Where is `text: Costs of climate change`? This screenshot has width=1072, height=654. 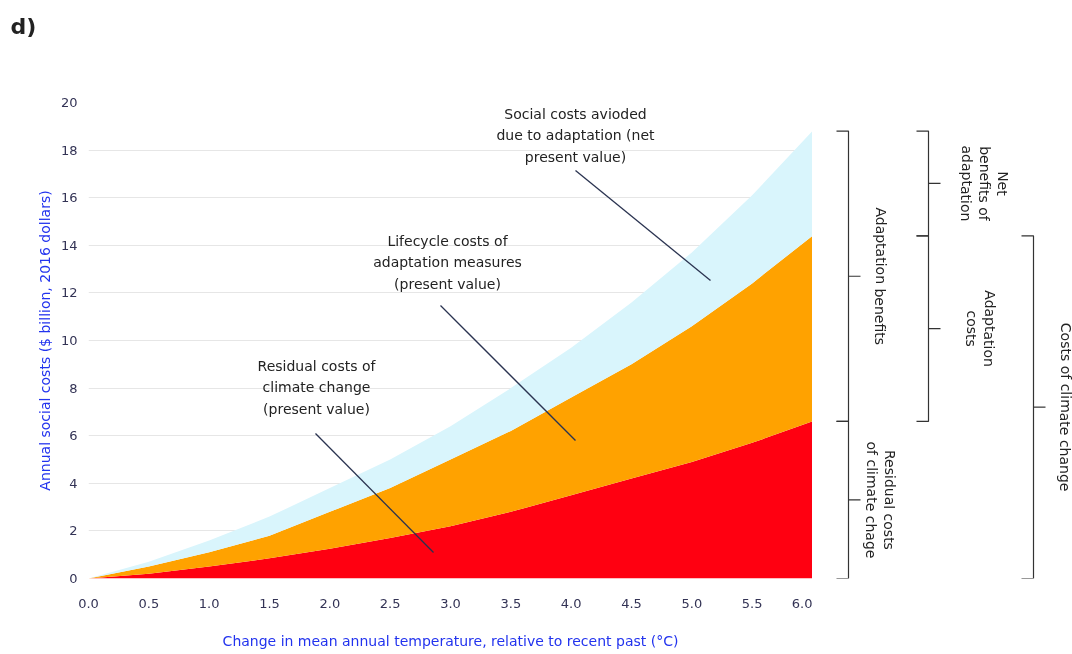
text: Costs of climate change is located at coordinates (1064, 407).